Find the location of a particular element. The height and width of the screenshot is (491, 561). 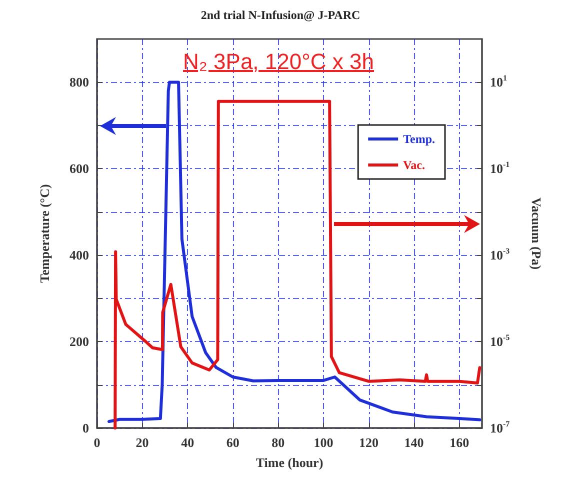

chart-title: 2nd trial N-Infusion@ J-PARC is located at coordinates (280, 15).